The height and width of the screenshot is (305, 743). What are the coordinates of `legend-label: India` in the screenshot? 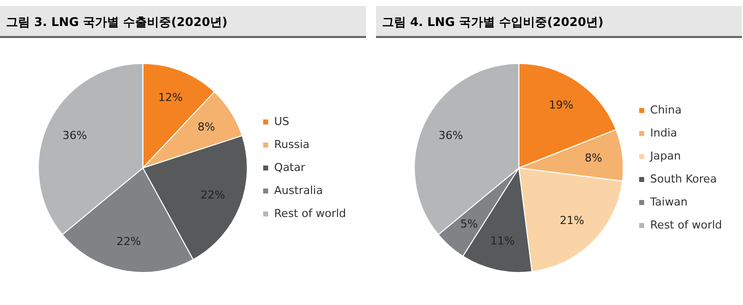 It's located at (664, 133).